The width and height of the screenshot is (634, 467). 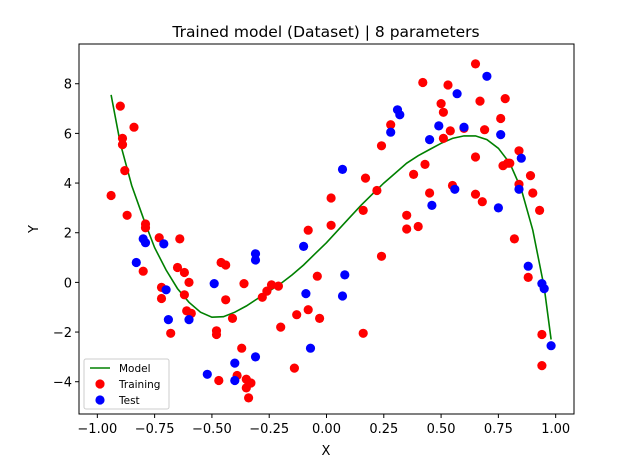 I want to click on x-tick-label: 0.00, so click(x=326, y=429).